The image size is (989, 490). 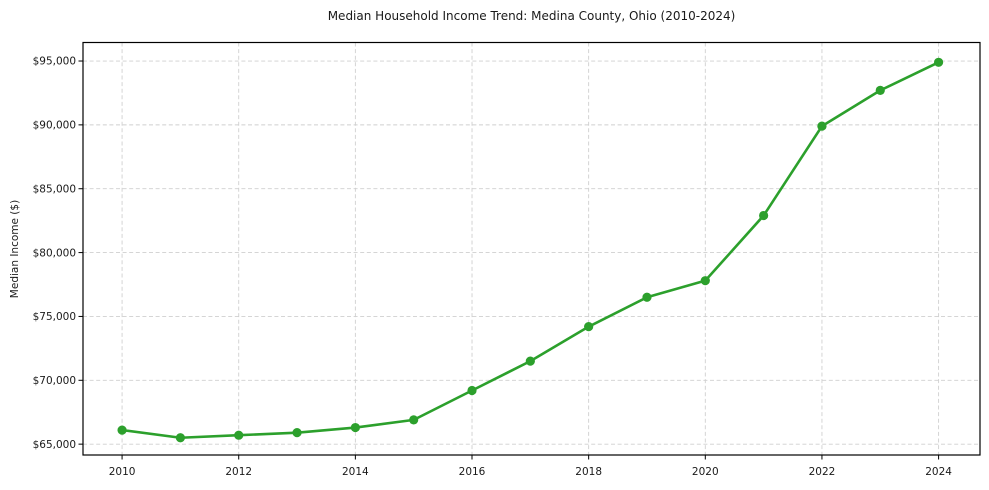 I want to click on y-tick-label: $95,000, so click(x=54, y=62).